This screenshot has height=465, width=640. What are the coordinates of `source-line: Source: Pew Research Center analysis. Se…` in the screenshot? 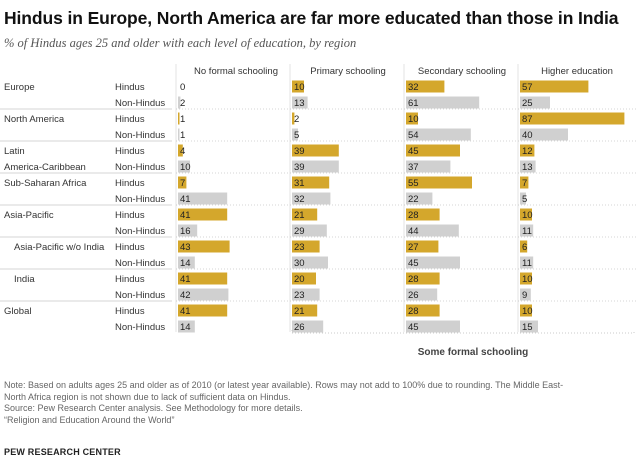 It's located at (153, 408).